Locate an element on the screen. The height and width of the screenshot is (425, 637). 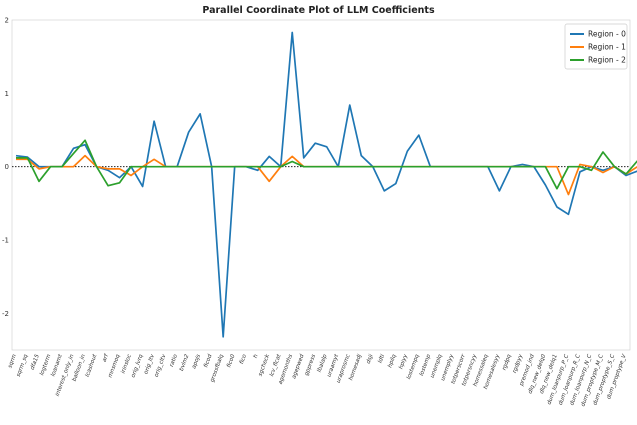
x-tick-label: mnsmoq is located at coordinates (115, 365).